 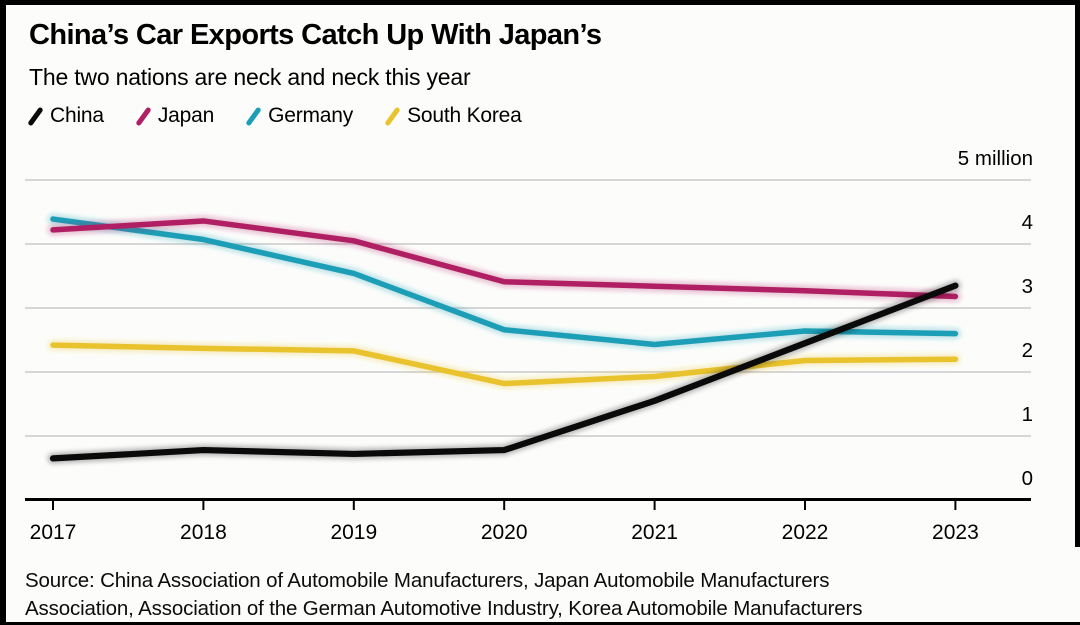 I want to click on y-tick-label: 3, so click(x=1027, y=286).